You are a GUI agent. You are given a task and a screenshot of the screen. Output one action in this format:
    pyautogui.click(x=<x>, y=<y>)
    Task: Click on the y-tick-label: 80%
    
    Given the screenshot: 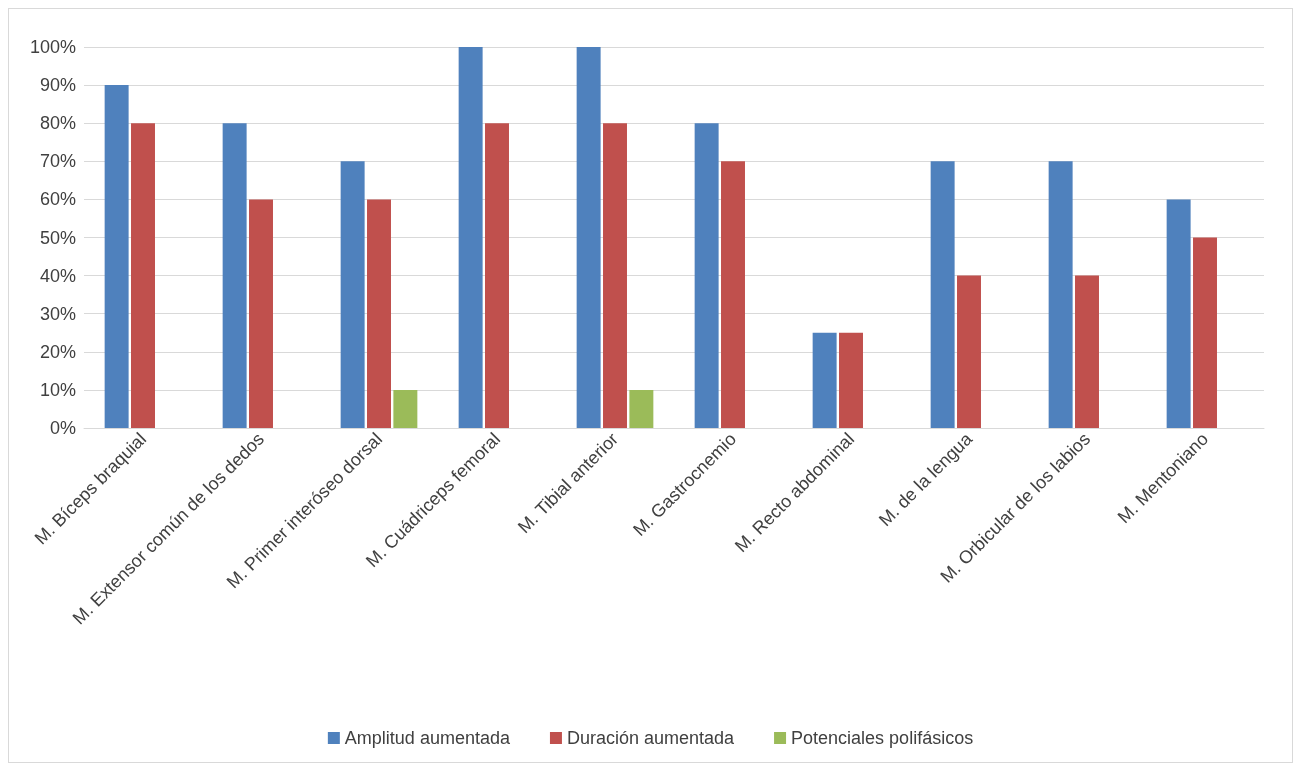 What is the action you would take?
    pyautogui.click(x=57, y=123)
    